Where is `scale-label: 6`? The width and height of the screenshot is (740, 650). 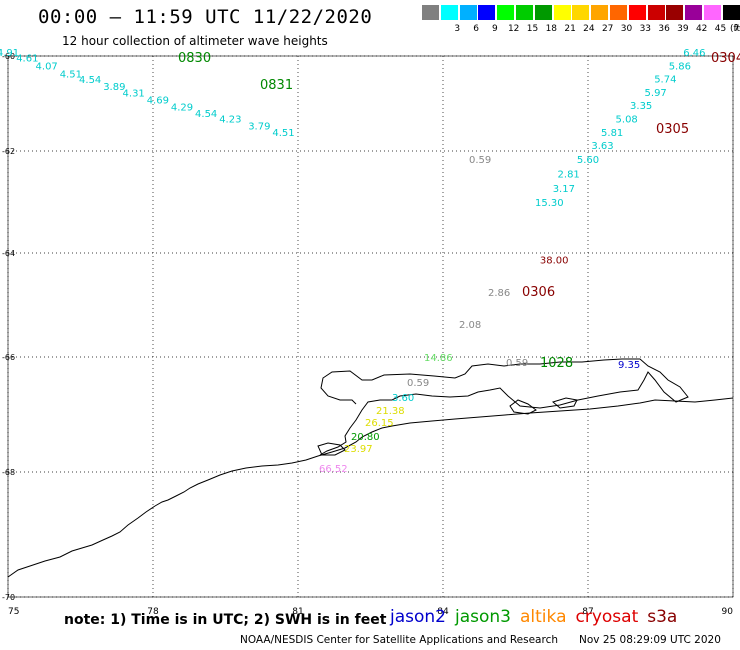
scale-label: 6 is located at coordinates (476, 29).